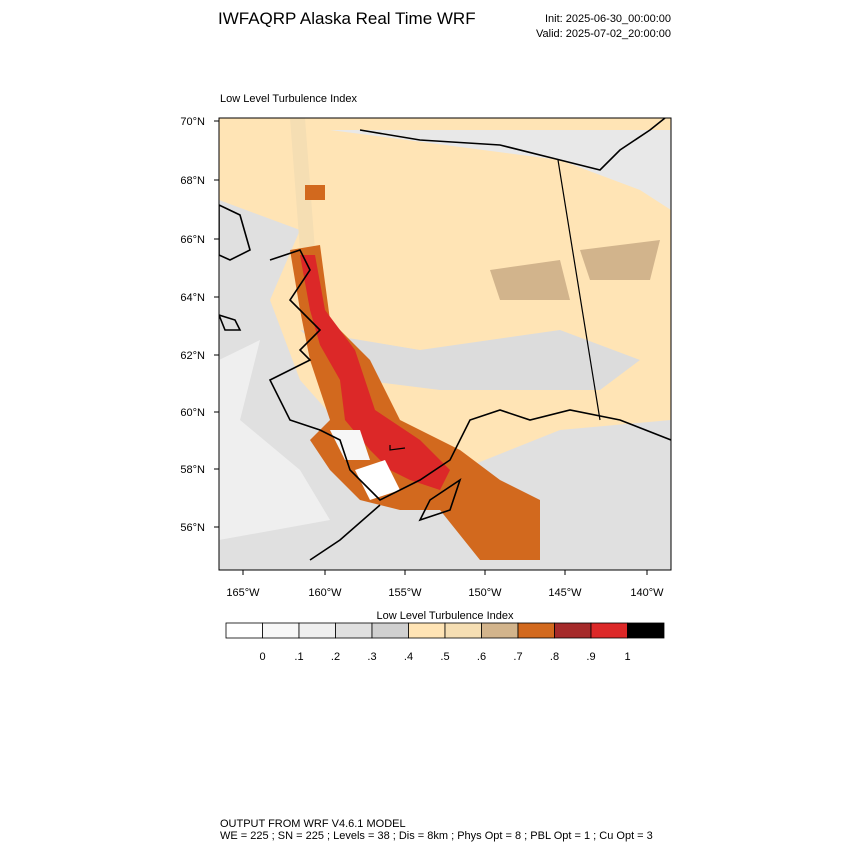 The width and height of the screenshot is (850, 850). I want to click on border, so click(495, 305).